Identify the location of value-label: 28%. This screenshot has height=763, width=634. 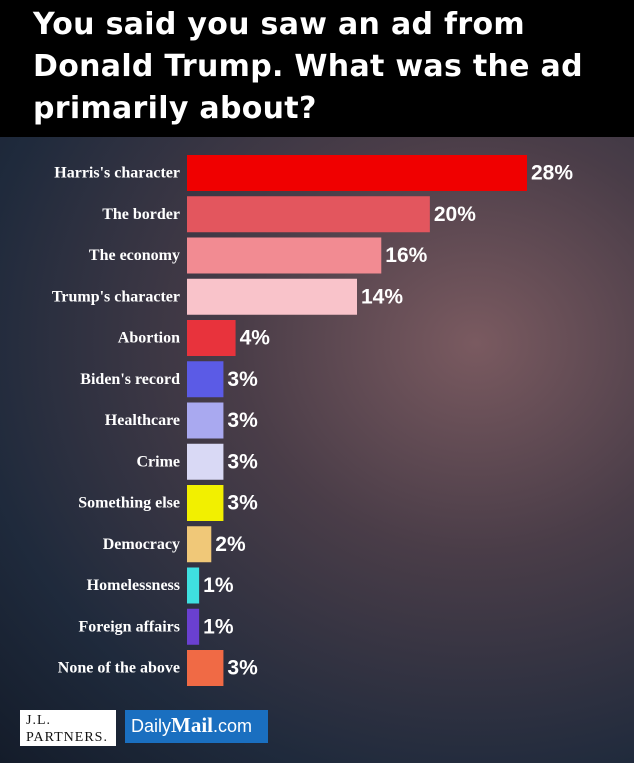
(552, 173).